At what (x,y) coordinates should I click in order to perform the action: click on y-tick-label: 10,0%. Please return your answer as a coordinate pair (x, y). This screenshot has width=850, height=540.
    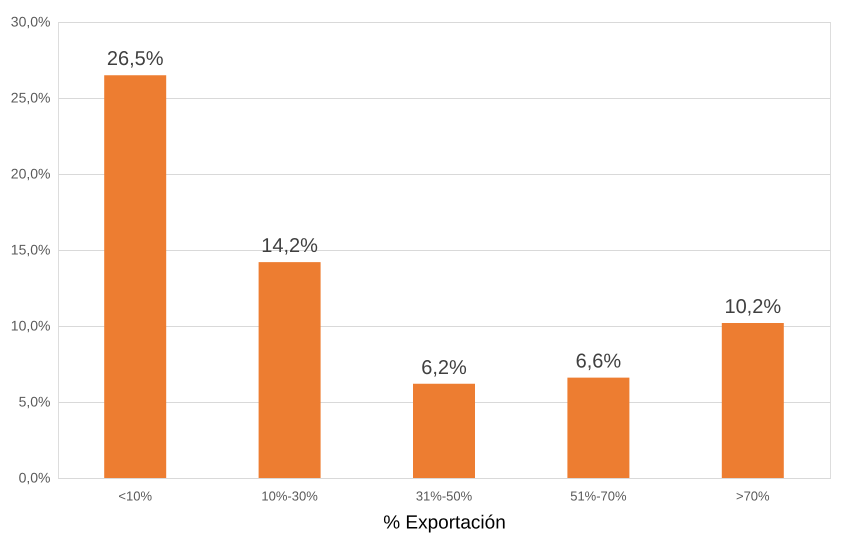
    Looking at the image, I should click on (30, 326).